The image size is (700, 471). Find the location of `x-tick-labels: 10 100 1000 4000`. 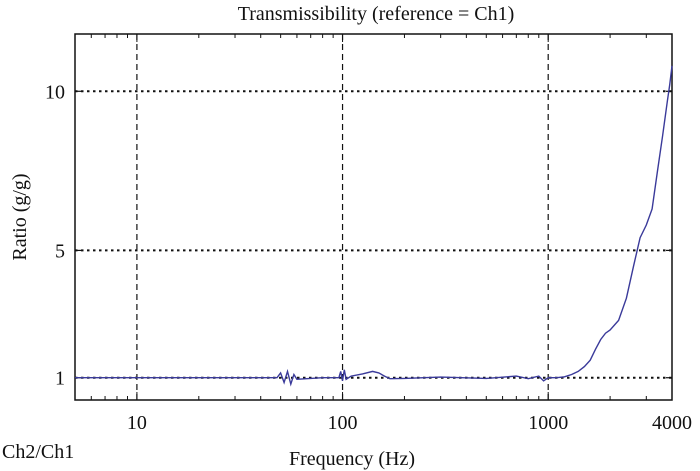

x-tick-labels: 10 100 1000 4000 is located at coordinates (409, 423).